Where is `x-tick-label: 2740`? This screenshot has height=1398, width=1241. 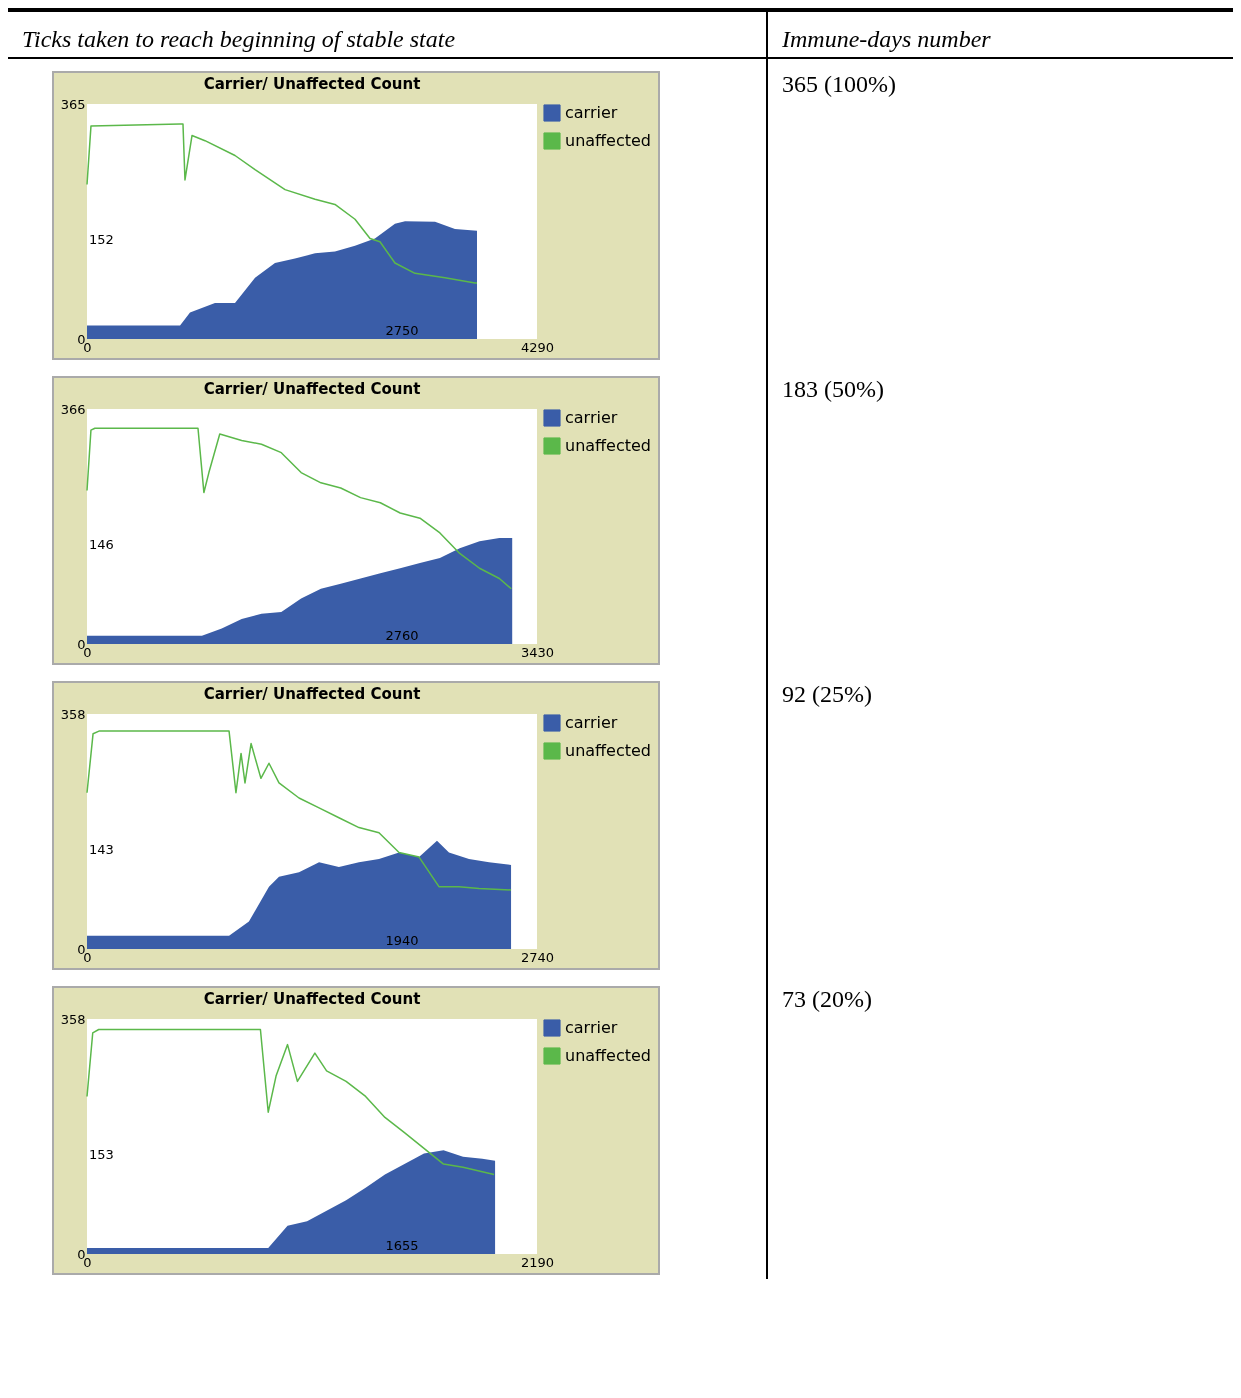 x-tick-label: 2740 is located at coordinates (537, 957).